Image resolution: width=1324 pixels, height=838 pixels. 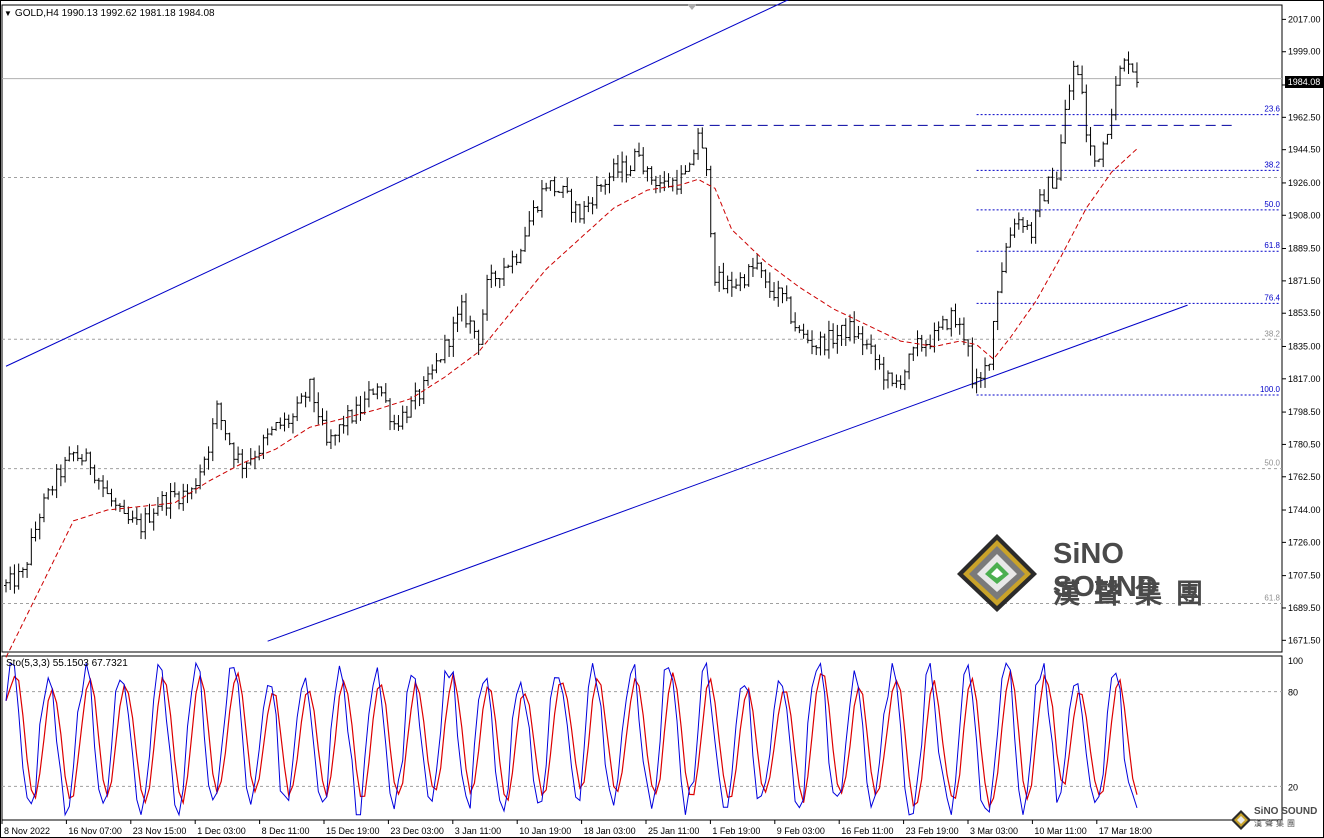 What do you see at coordinates (1272, 245) in the screenshot?
I see `fib-level-label: 61.8` at bounding box center [1272, 245].